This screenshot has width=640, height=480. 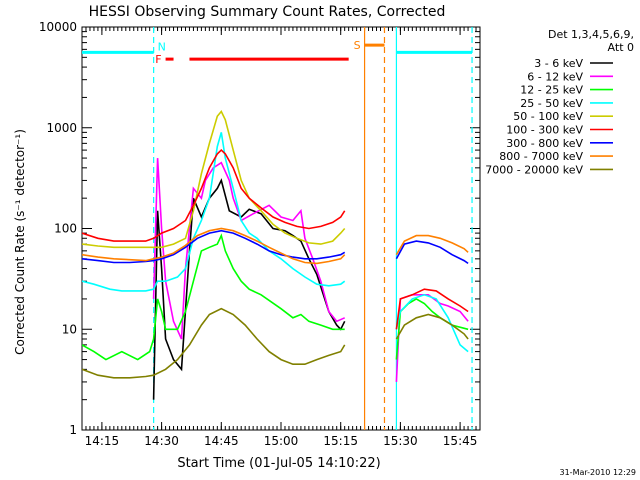 I want to click on legend-label-6: 100 - 300 keV, so click(x=544, y=130).